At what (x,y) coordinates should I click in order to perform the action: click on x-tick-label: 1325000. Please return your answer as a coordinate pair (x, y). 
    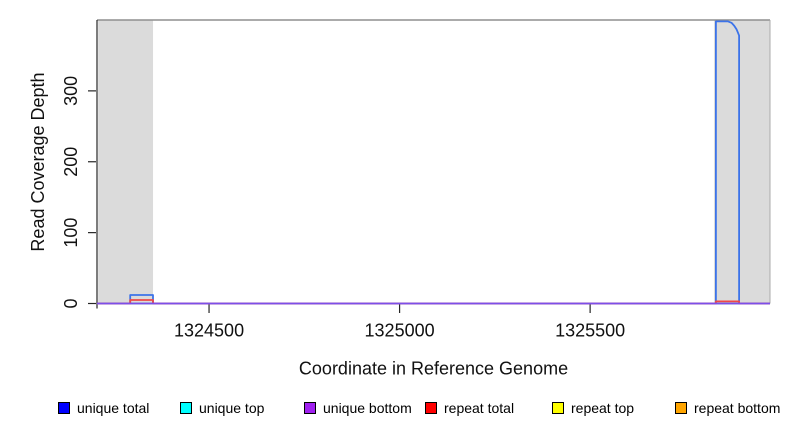
    Looking at the image, I should click on (400, 331).